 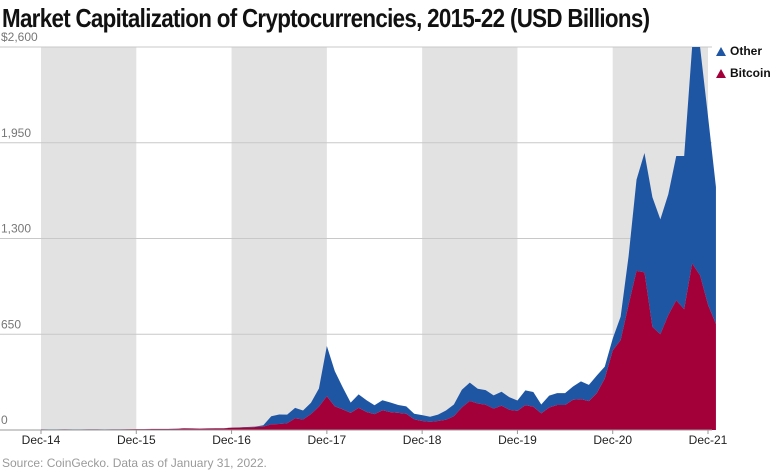 What do you see at coordinates (746, 51) in the screenshot?
I see `legend-label-other: Other` at bounding box center [746, 51].